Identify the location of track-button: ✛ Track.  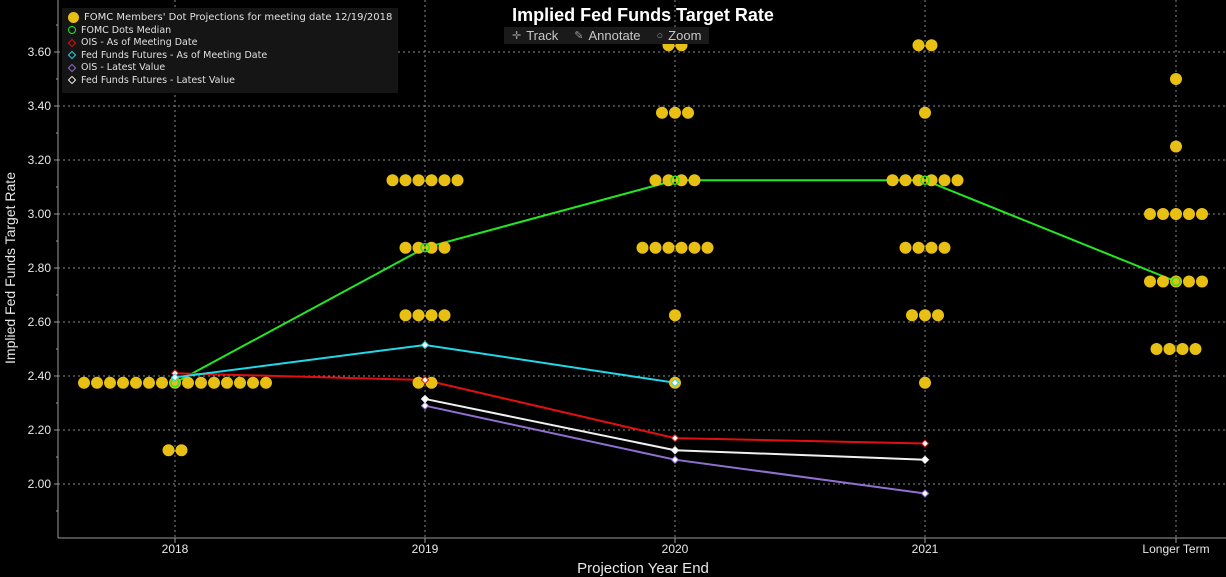
(535, 35).